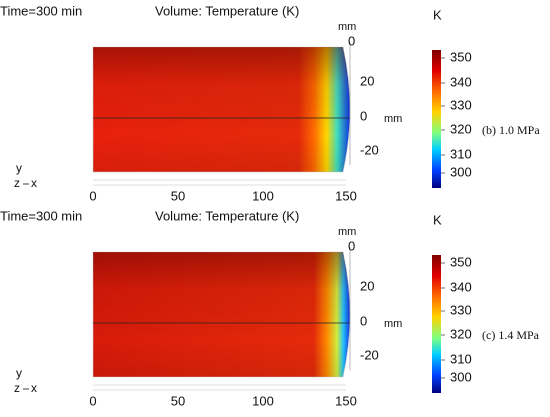  Describe the element at coordinates (511, 130) in the screenshot. I see `caption: (b) 1.0 MPa` at that location.